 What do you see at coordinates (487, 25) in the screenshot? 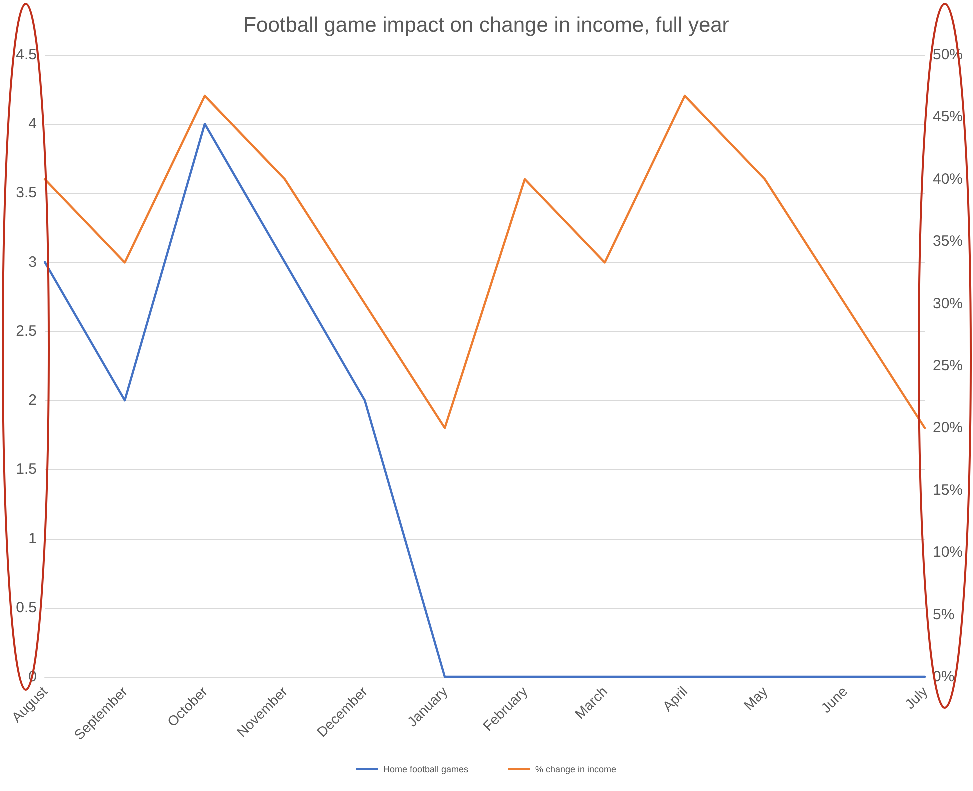
I see `chart-title: Football game impact on change in income, full year` at bounding box center [487, 25].